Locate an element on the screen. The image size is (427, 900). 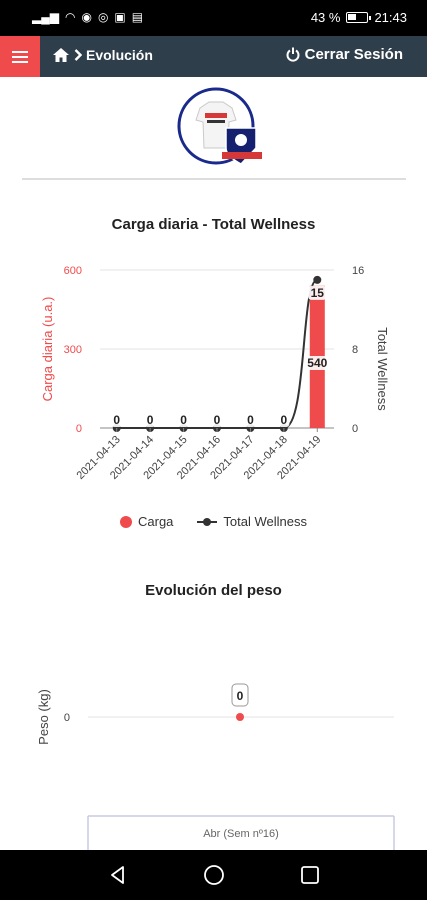
club-logo is located at coordinates (224, 128).